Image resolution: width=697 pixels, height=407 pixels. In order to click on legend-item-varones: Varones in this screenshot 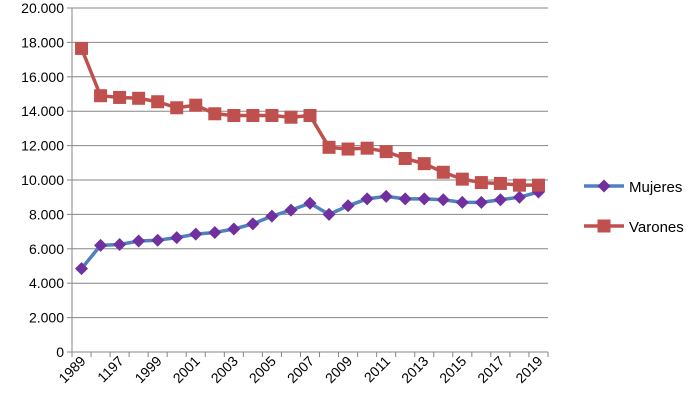, I will do `click(634, 227)`.